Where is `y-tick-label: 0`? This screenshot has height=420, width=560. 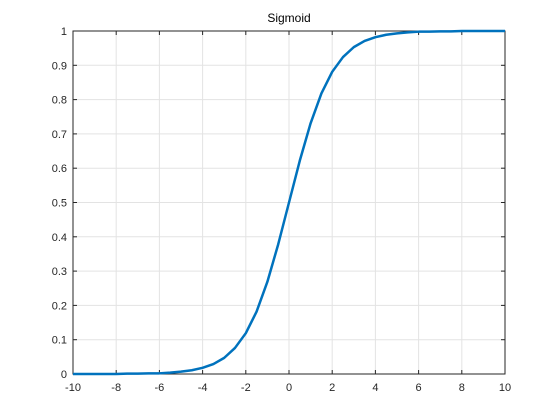 y-tick-label: 0 is located at coordinates (64, 375).